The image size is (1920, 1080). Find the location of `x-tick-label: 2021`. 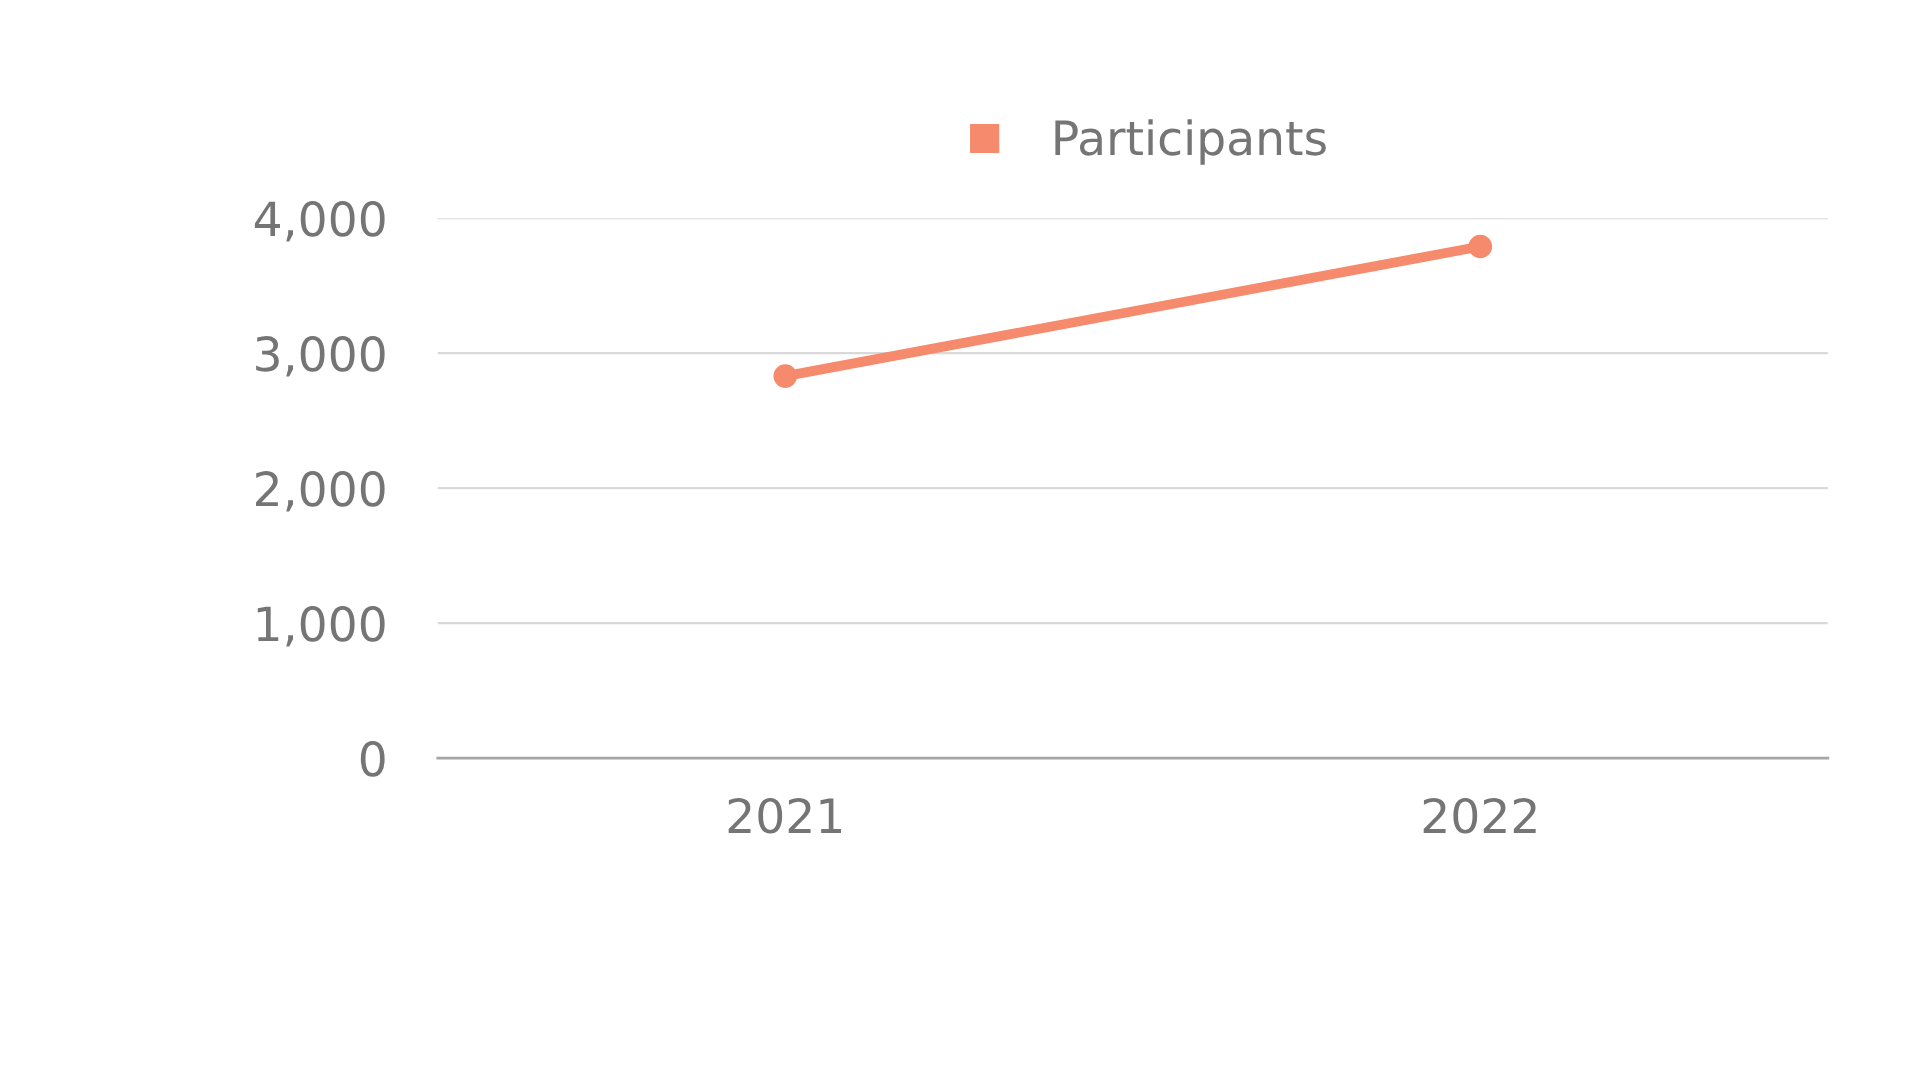

x-tick-label: 2021 is located at coordinates (785, 815).